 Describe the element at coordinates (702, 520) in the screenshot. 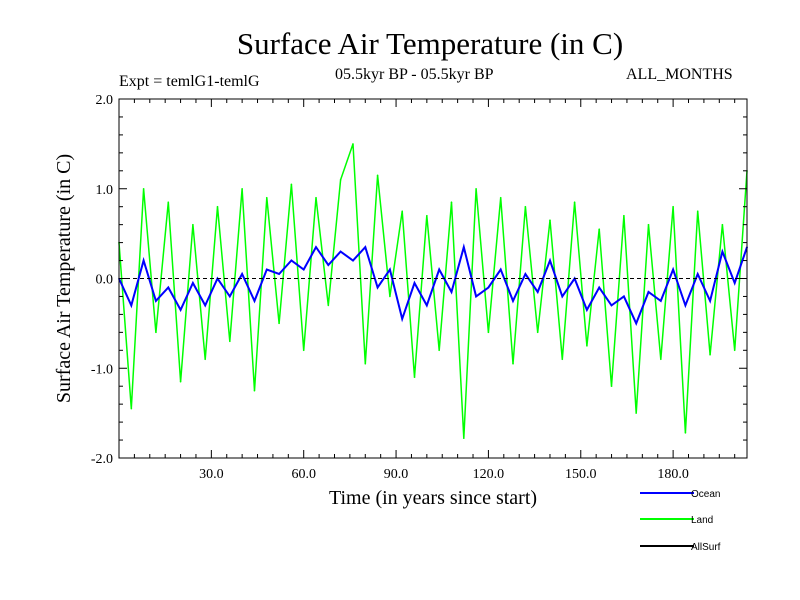

I see `legend-label-land: Land` at that location.